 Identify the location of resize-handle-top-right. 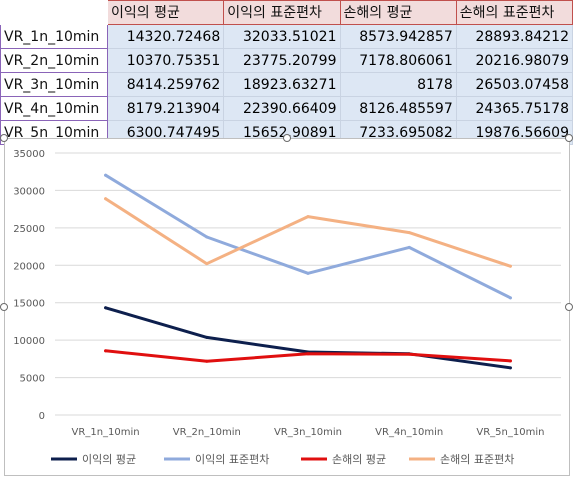
(569, 138).